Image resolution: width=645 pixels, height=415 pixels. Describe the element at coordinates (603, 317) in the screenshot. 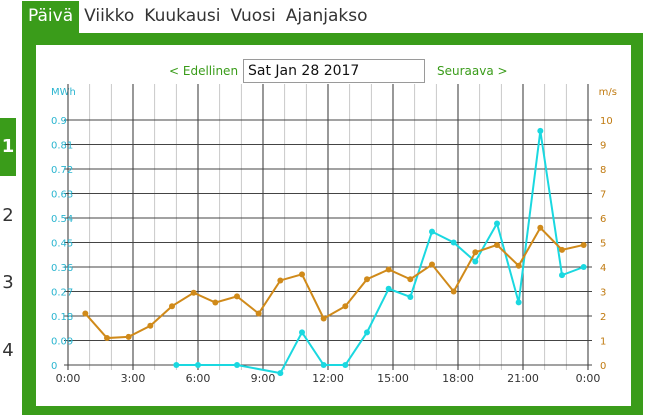

I see `y-right-tick-label: 2` at that location.